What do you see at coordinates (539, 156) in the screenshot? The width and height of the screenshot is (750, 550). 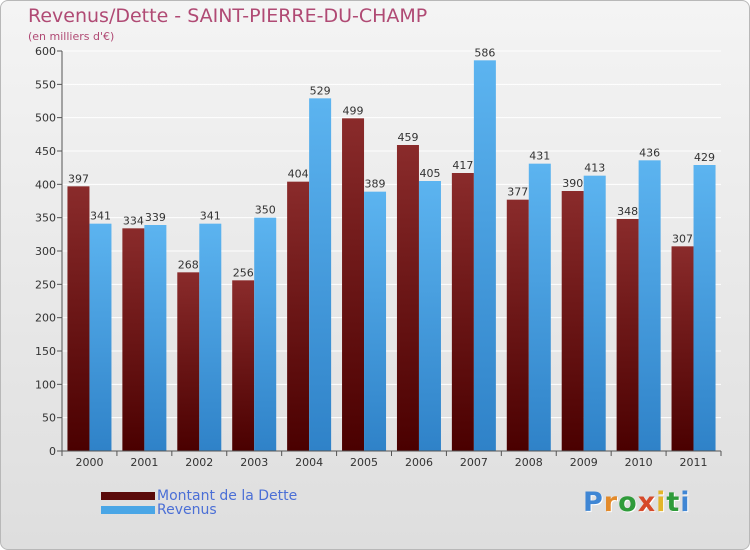 I see `data-label: 431` at bounding box center [539, 156].